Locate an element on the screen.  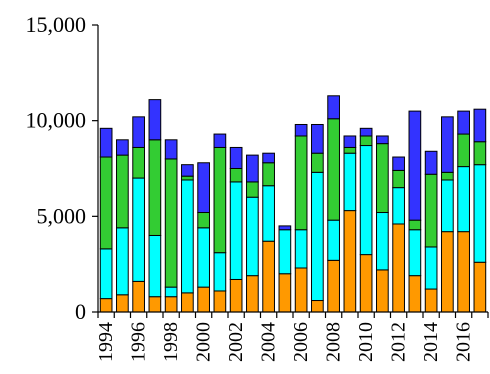
y-axis-ticks: 0 5,000 10,000 15,000 is located at coordinates (62, 168).